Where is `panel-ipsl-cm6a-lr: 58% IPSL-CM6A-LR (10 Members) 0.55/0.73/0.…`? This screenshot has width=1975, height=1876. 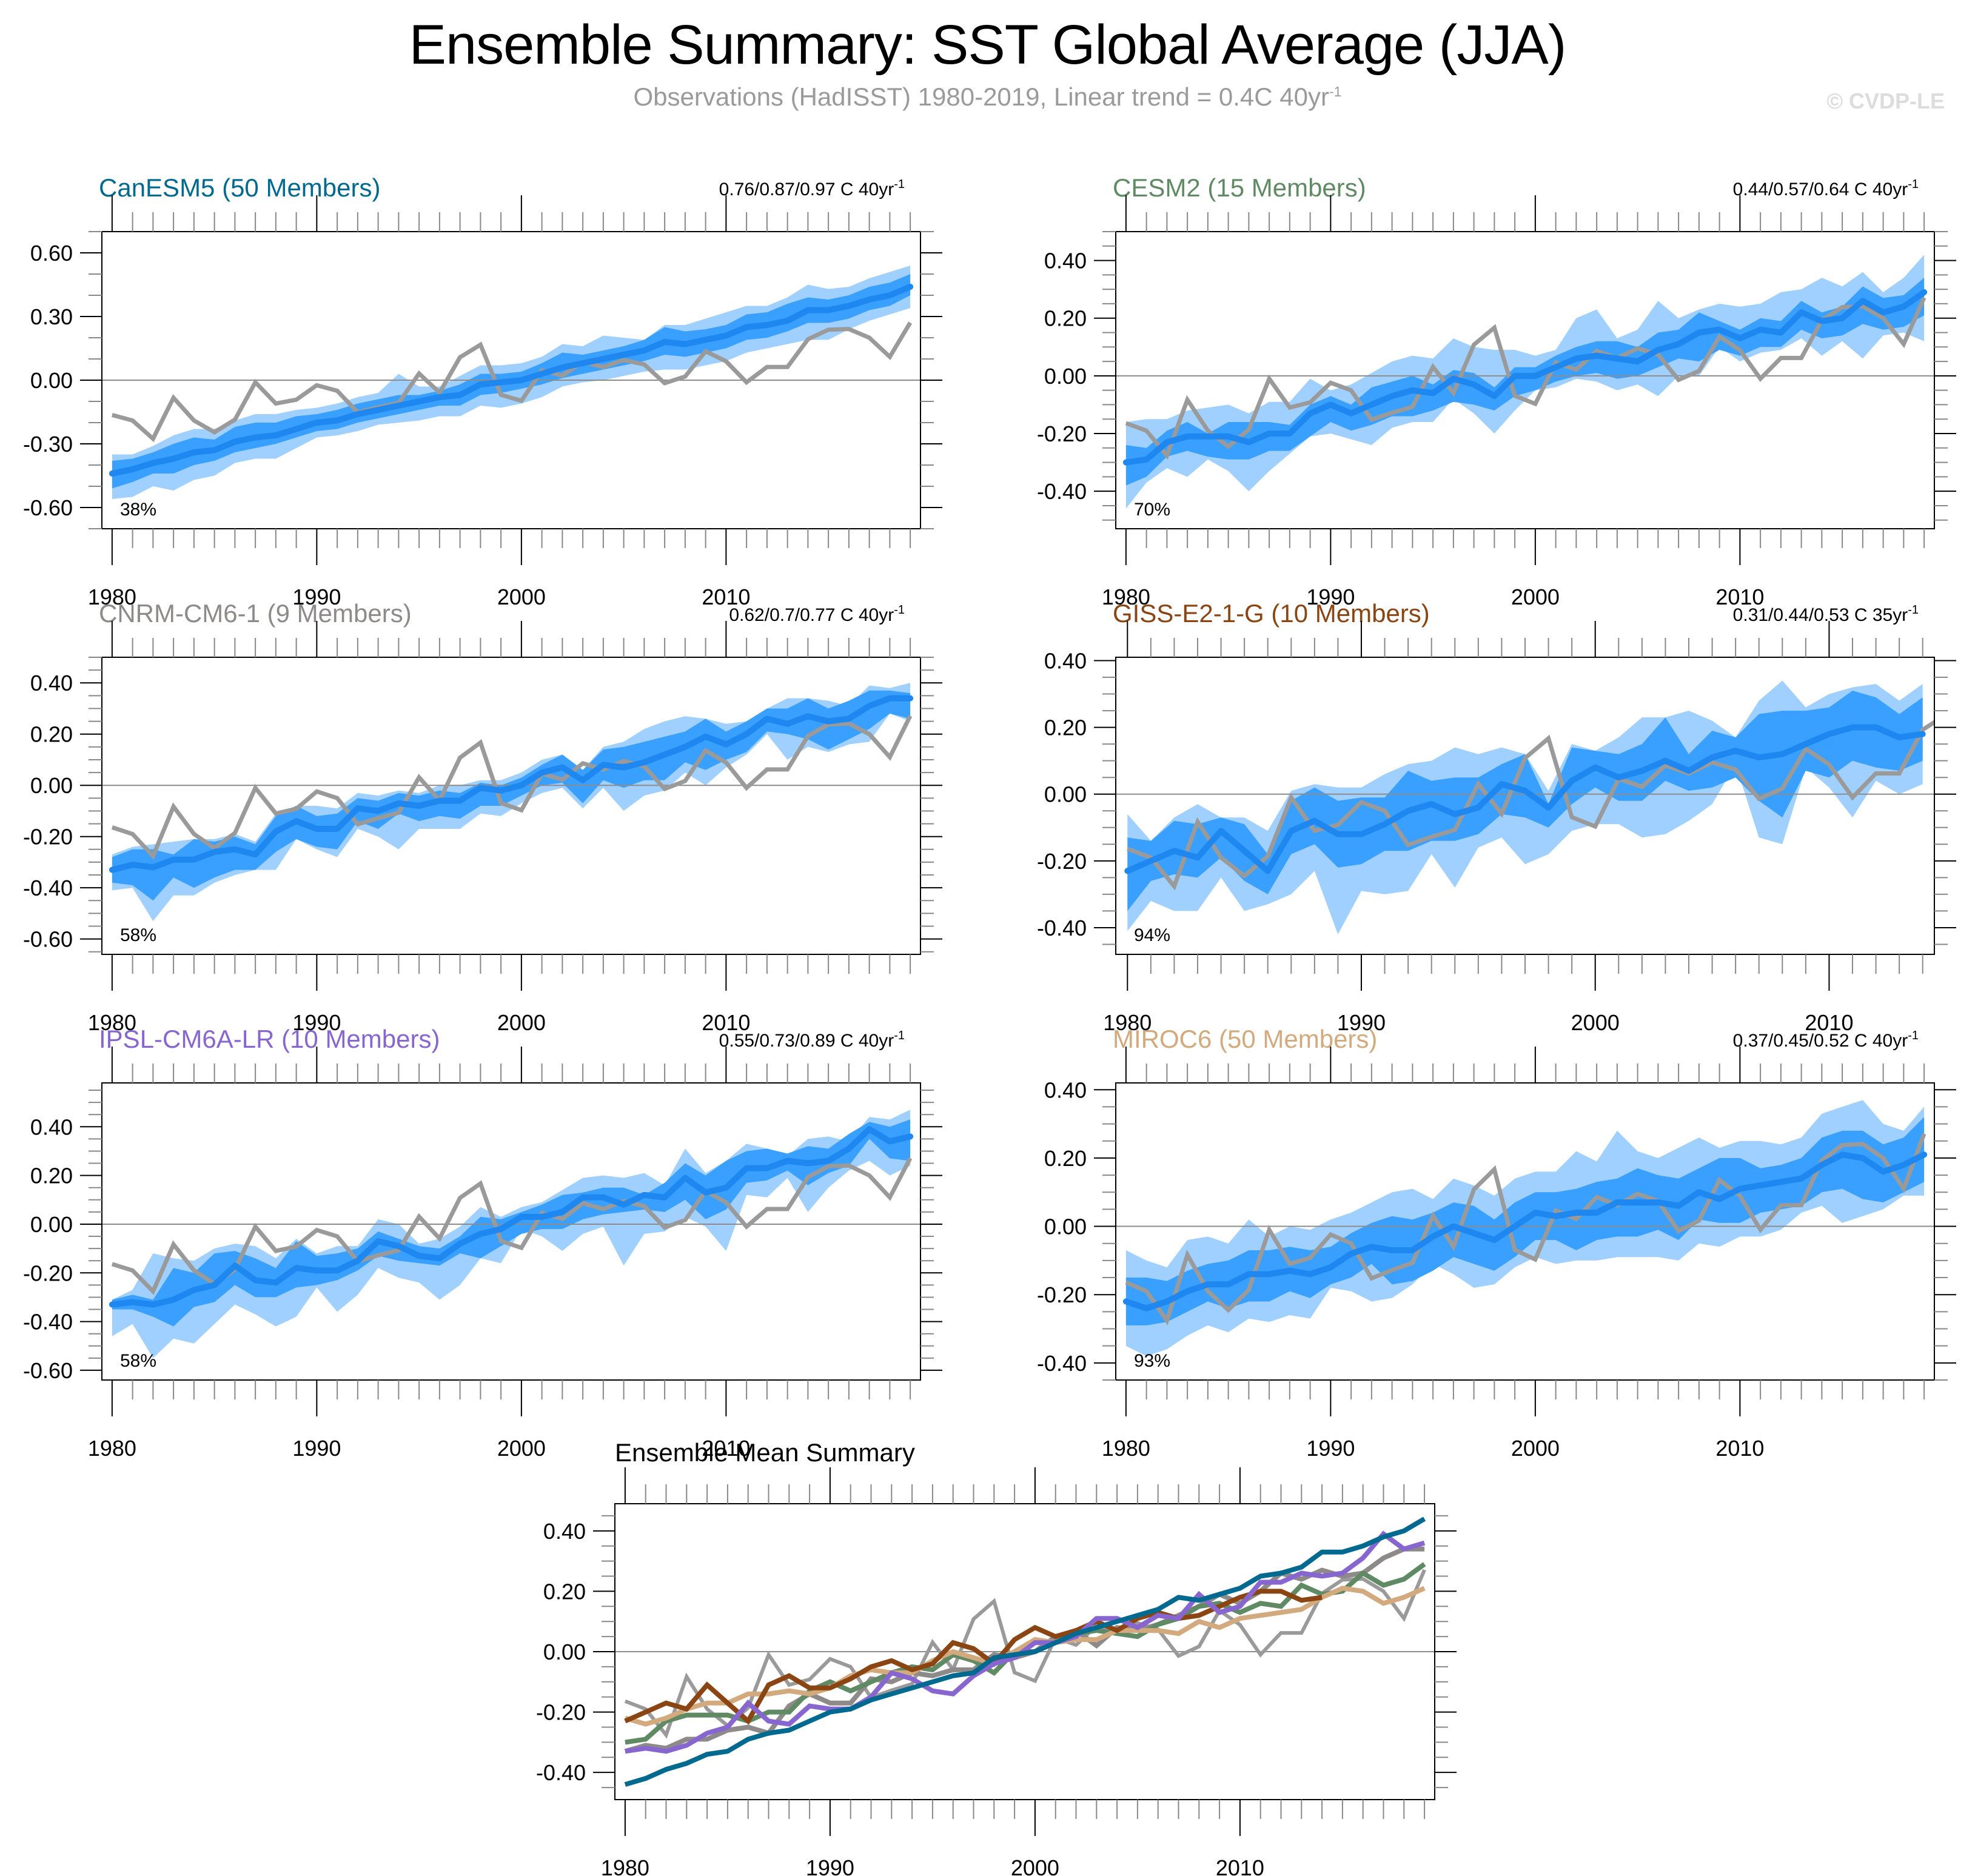 panel-ipsl-cm6a-lr: 58% IPSL-CM6A-LR (10 Members) 0.55/0.73/0.… is located at coordinates (482, 1243).